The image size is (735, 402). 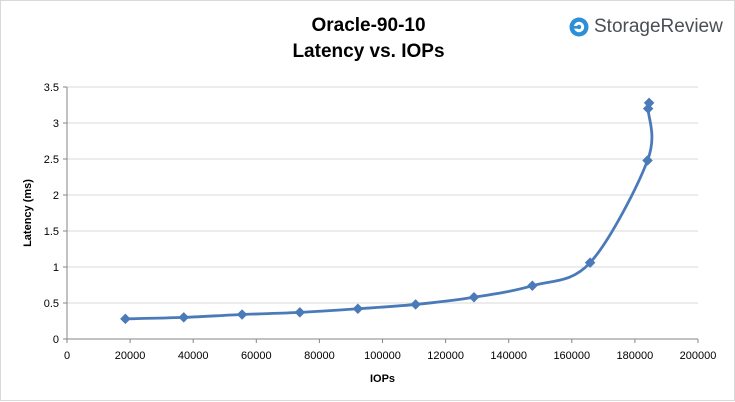 I want to click on chart-subtitle: Latency vs. IOPs, so click(x=368, y=51).